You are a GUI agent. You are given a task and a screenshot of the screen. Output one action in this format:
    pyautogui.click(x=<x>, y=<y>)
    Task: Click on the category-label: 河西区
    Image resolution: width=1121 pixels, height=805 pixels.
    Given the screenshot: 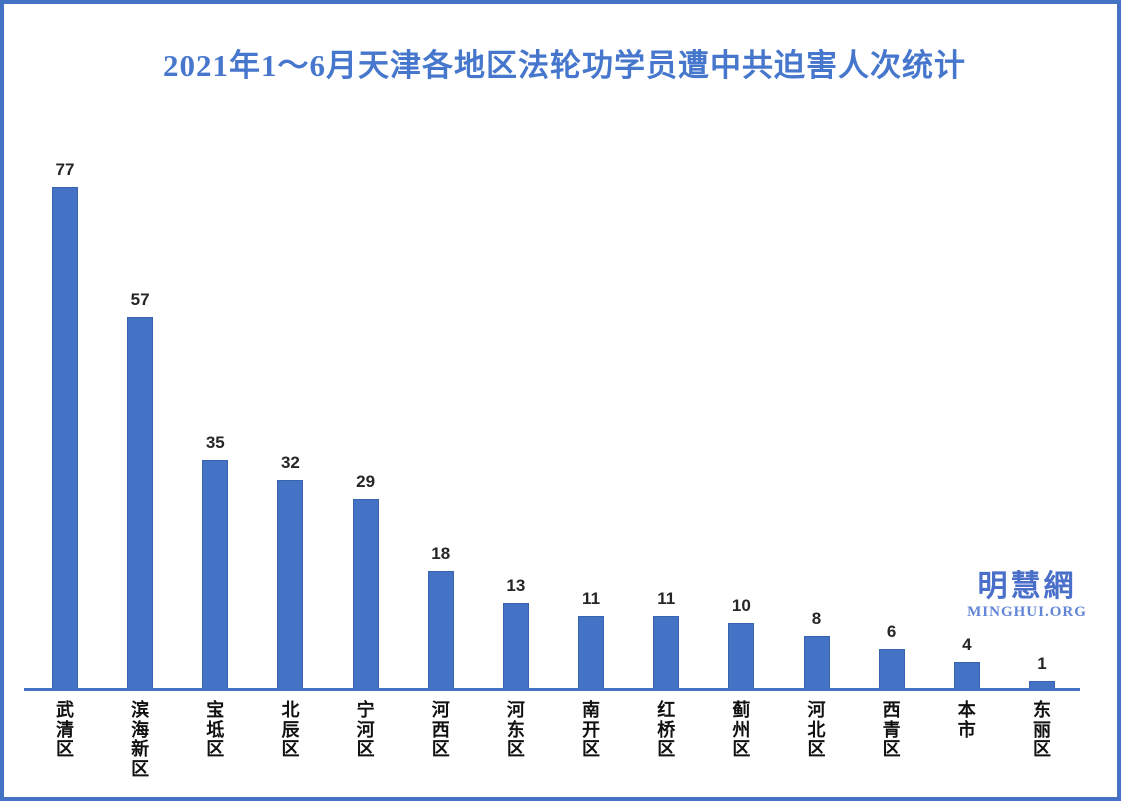 What is the action you would take?
    pyautogui.click(x=440, y=729)
    